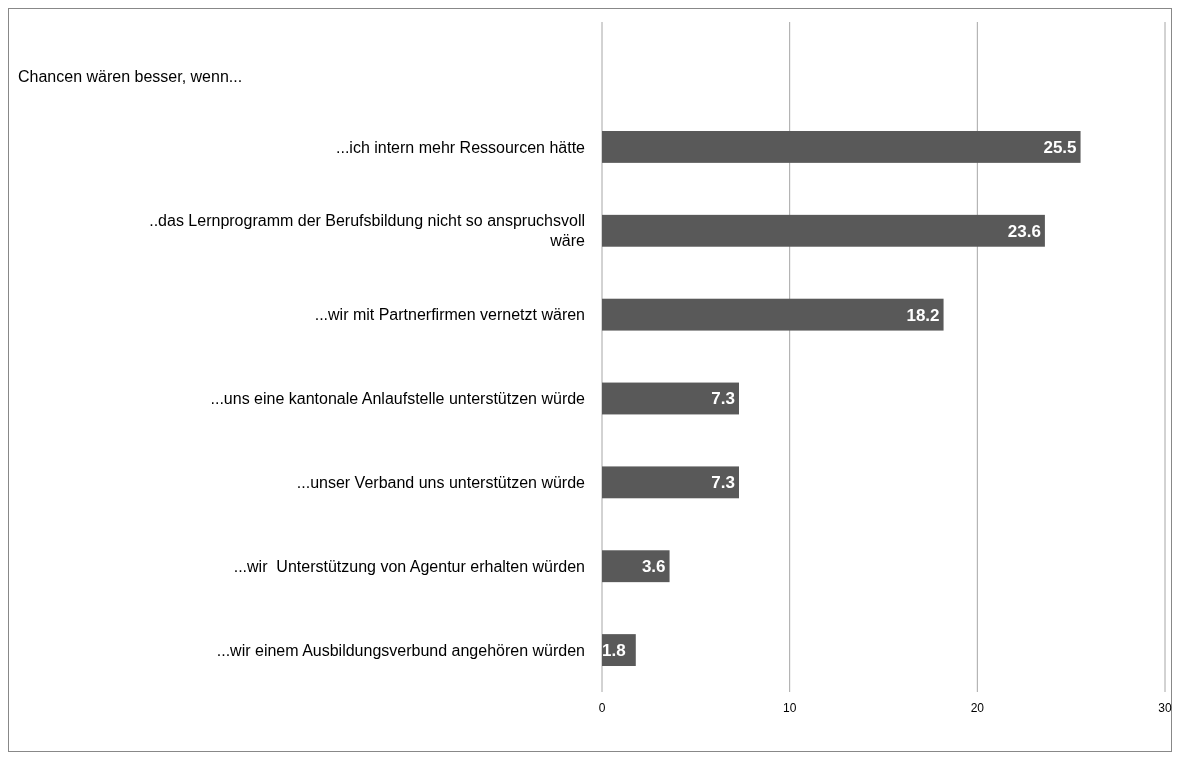  I want to click on data-label: 1.8, so click(614, 651).